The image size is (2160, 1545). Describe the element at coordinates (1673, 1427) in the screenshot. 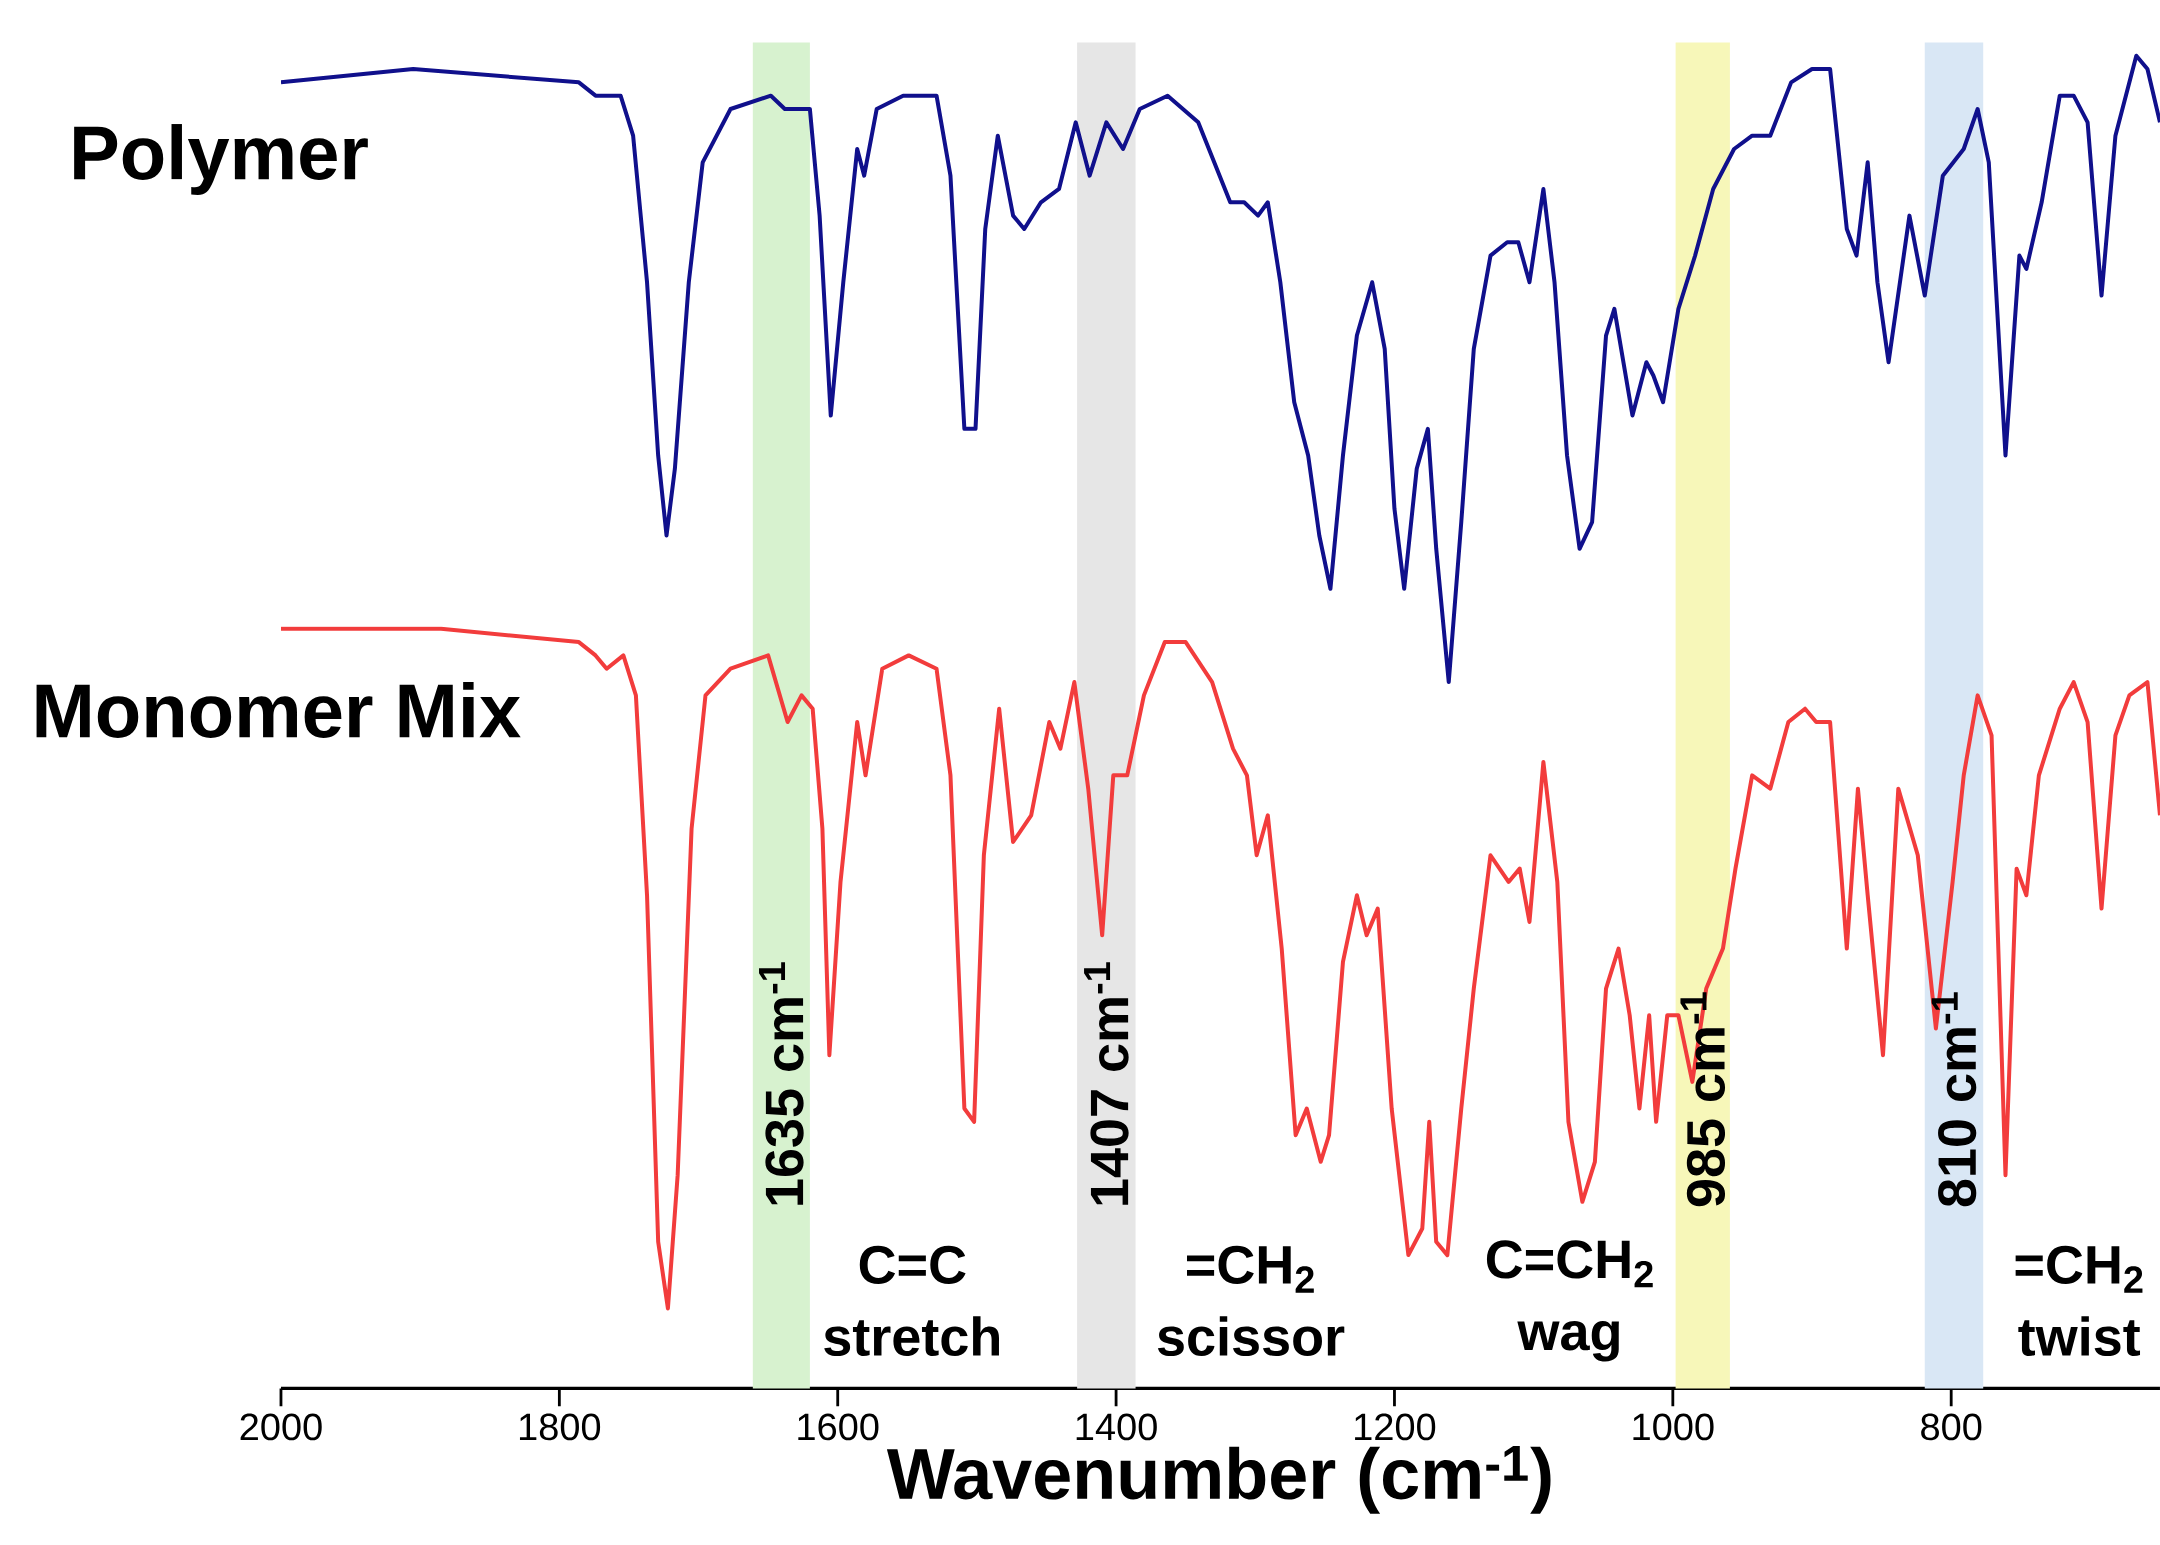

I see `x-tick-label: 1000` at that location.